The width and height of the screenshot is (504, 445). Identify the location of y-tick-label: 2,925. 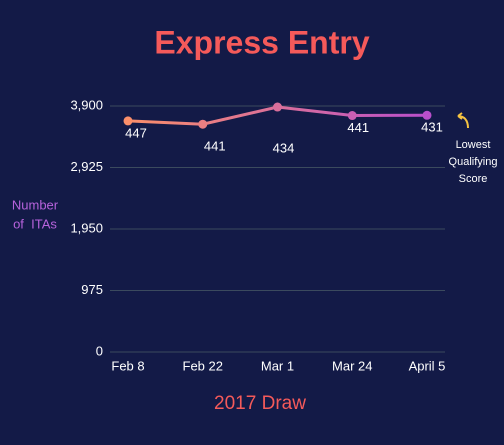
(86, 166).